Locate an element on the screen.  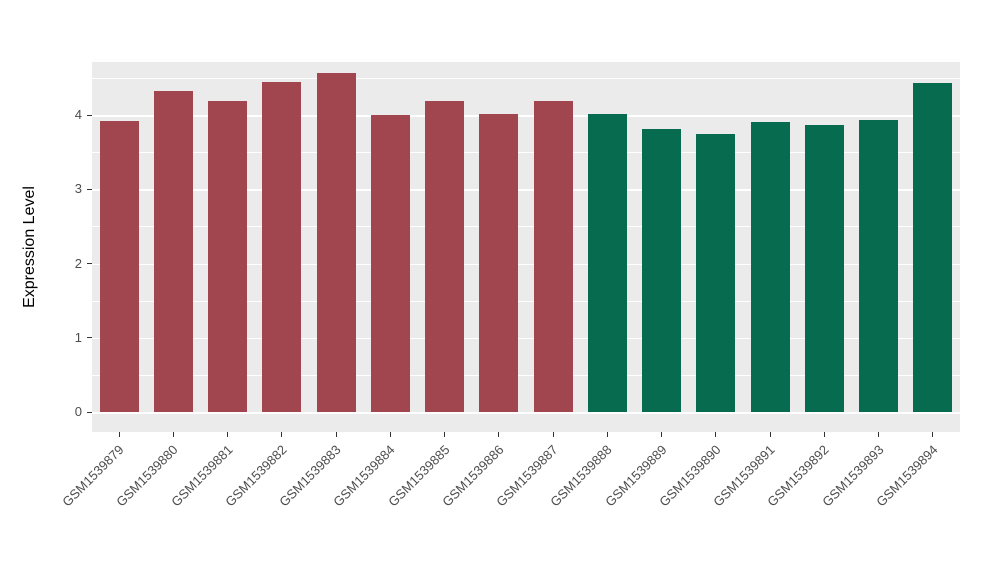
y-tick-label: 1 is located at coordinates (78, 337).